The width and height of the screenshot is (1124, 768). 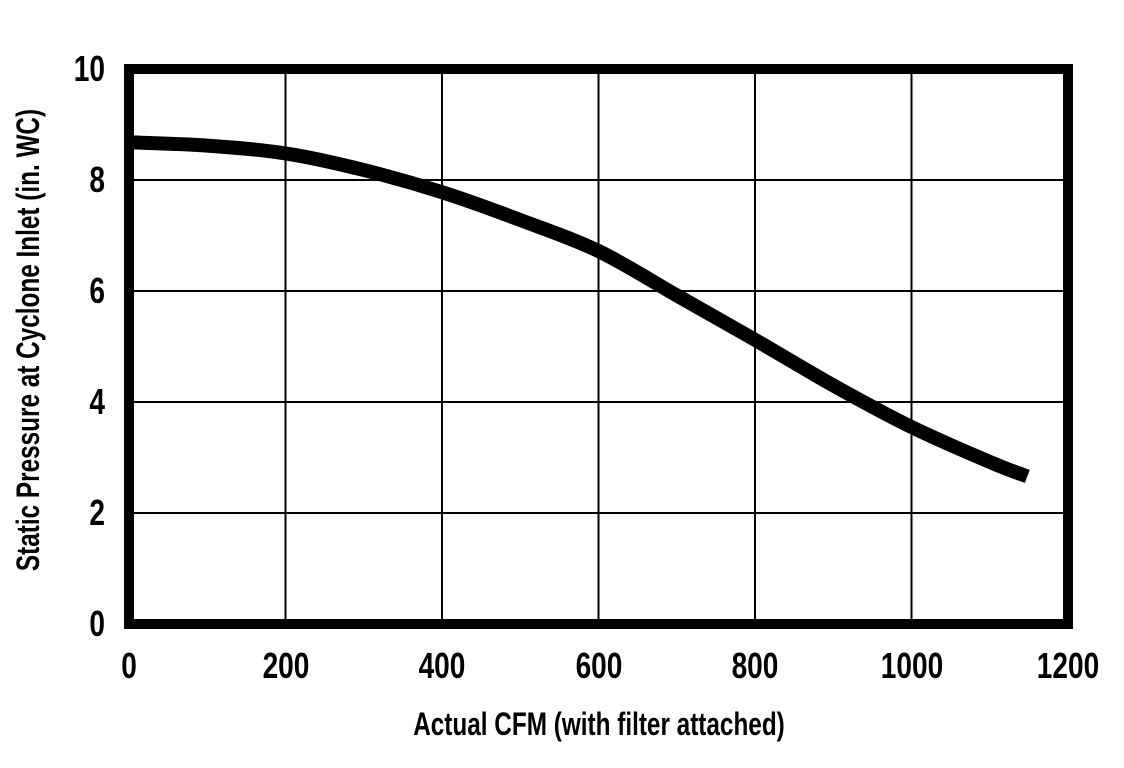 What do you see at coordinates (97, 512) in the screenshot?
I see `y-axis-tick-label: 2` at bounding box center [97, 512].